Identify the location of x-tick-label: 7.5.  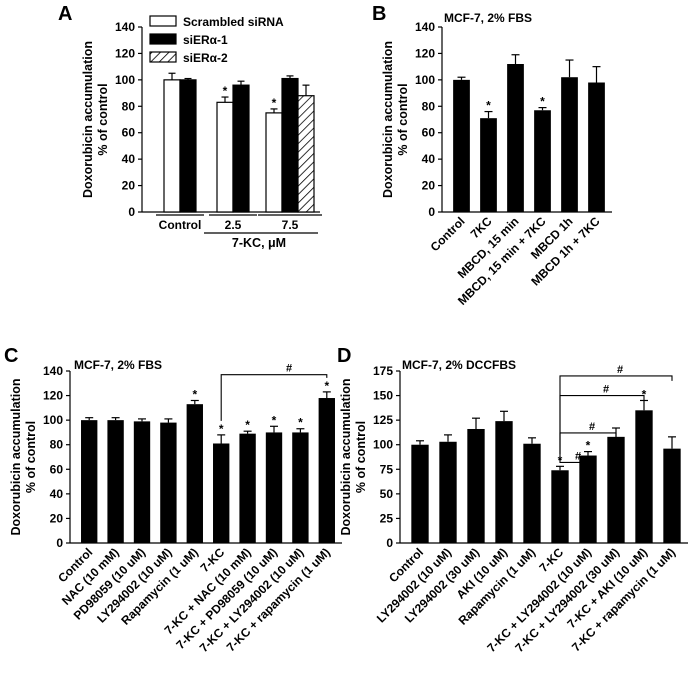
(290, 225).